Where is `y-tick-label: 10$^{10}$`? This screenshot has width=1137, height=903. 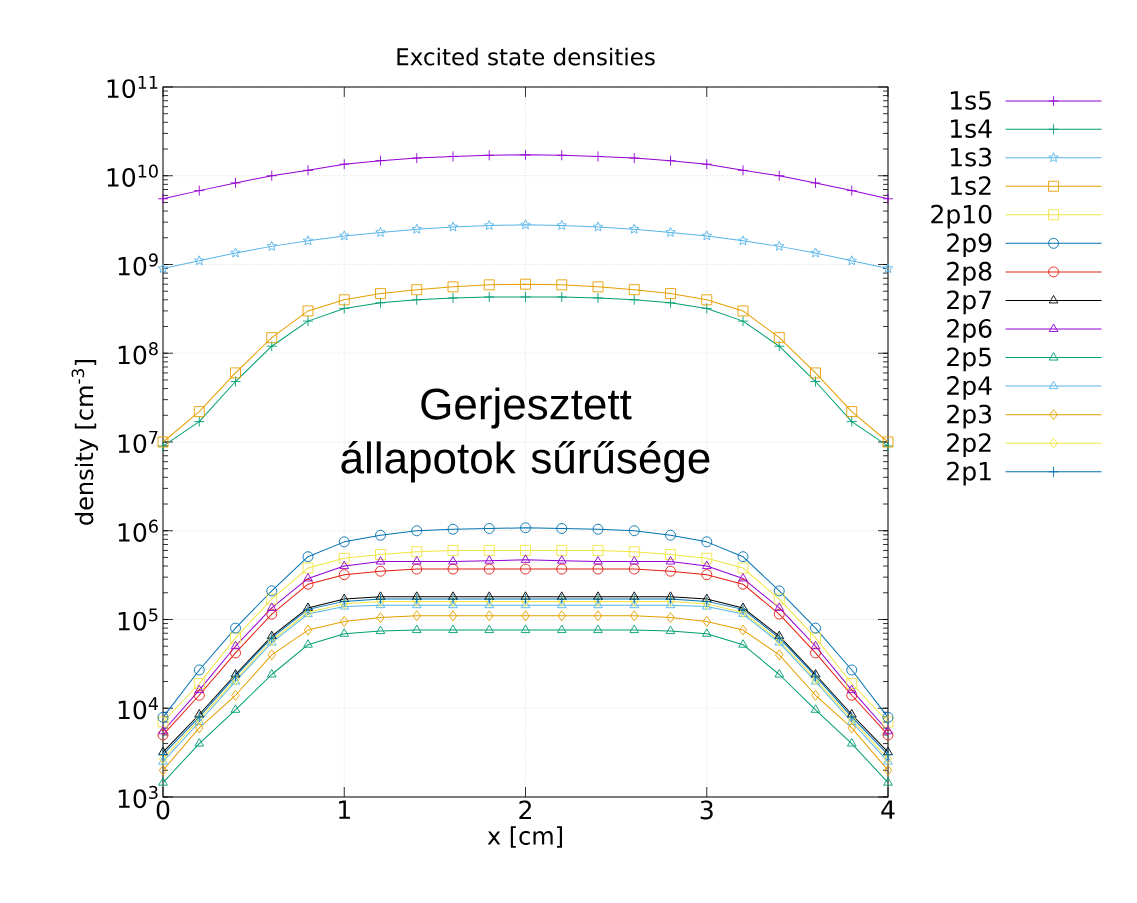
y-tick-label: 10$^{10}$ is located at coordinates (132, 175).